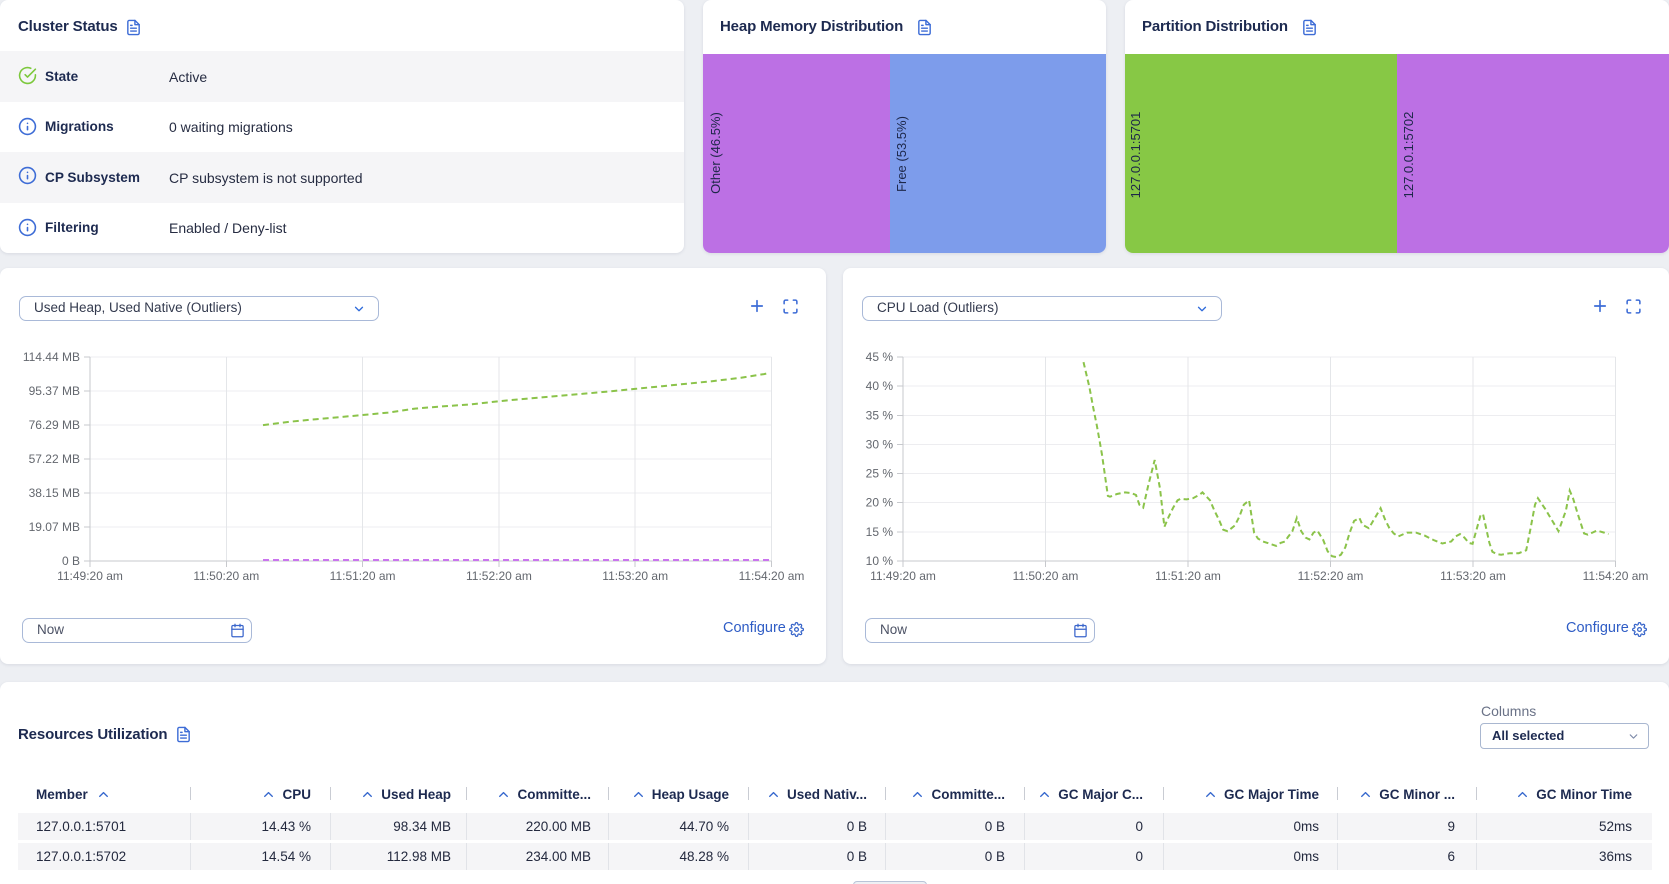  I want to click on svg-text: 76.29 MB, so click(54, 425).